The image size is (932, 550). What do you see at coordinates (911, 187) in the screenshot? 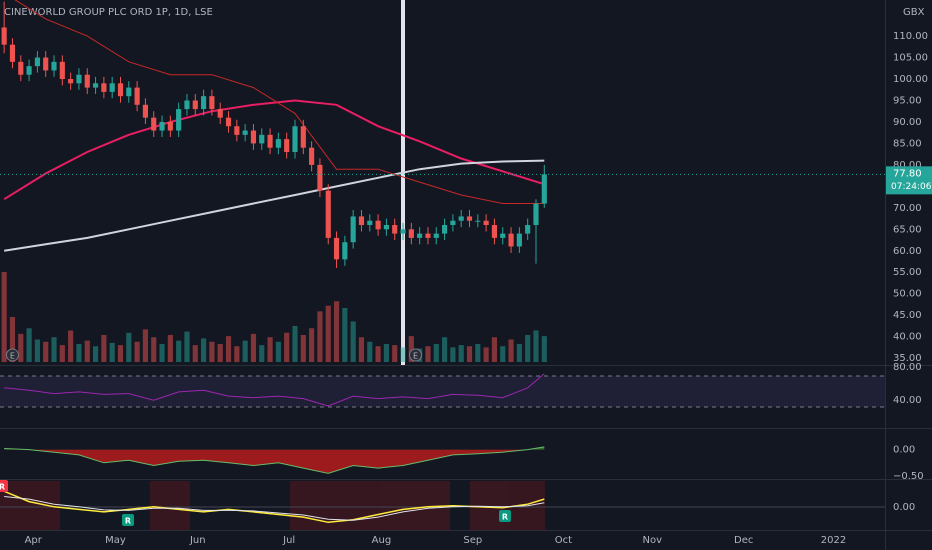
I see `countdown: 07:24:06` at bounding box center [911, 187].